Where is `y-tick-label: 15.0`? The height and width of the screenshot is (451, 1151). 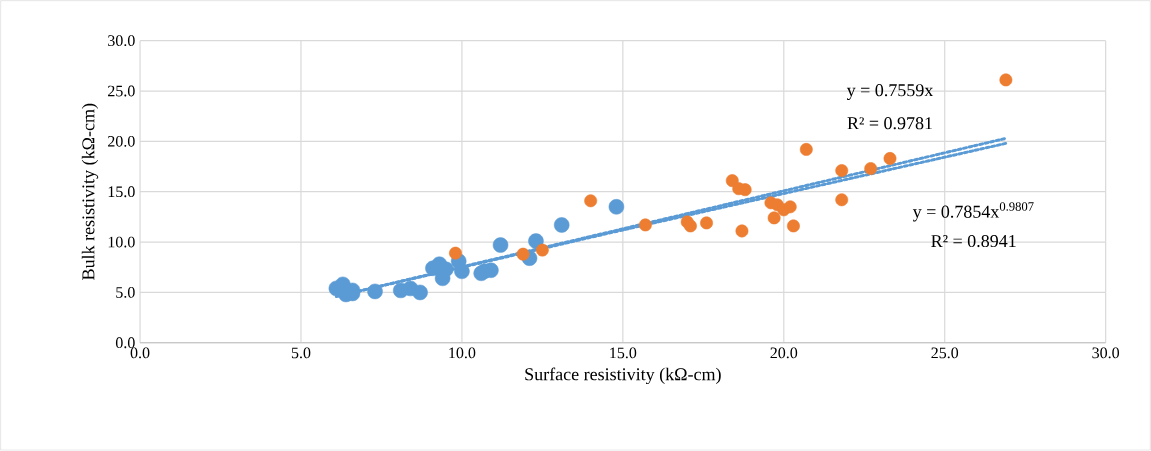
y-tick-label: 15.0 is located at coordinates (121, 192).